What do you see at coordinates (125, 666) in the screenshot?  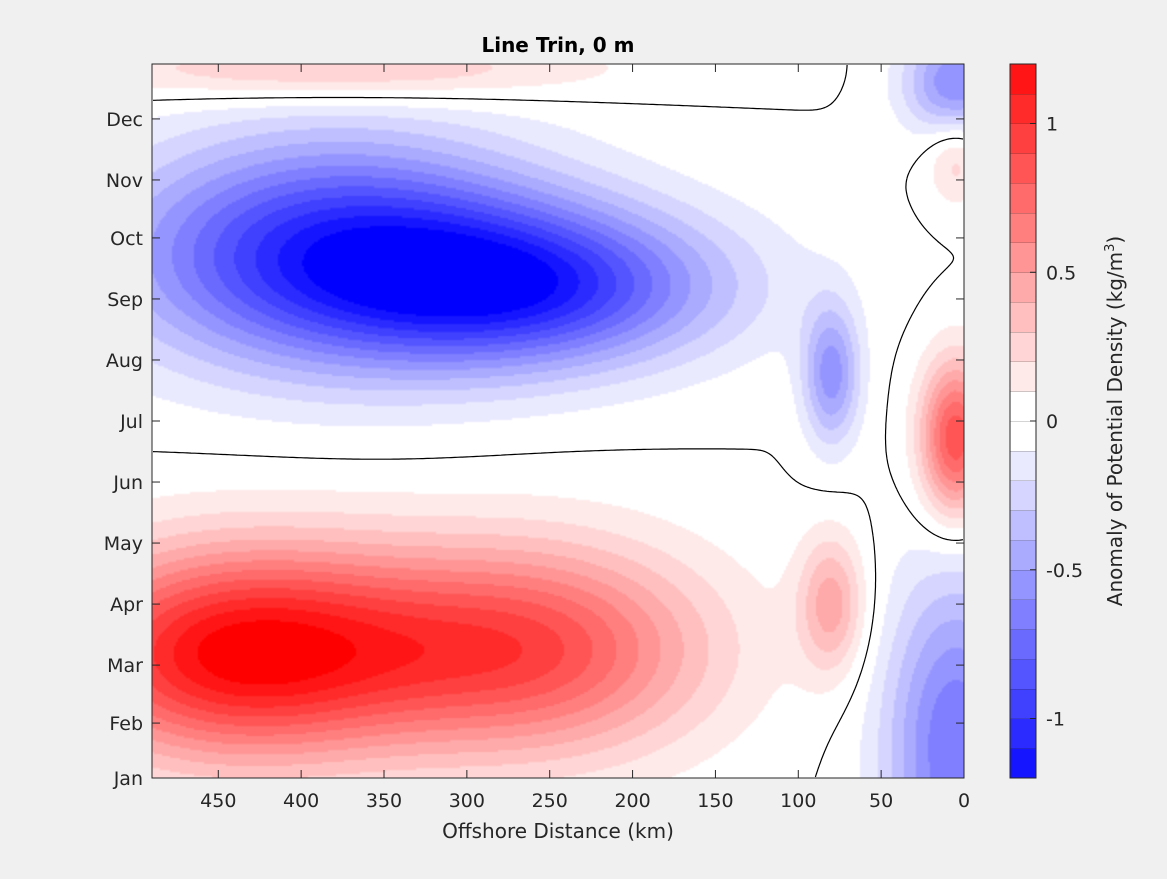 I see `y-tick-label: Mar` at bounding box center [125, 666].